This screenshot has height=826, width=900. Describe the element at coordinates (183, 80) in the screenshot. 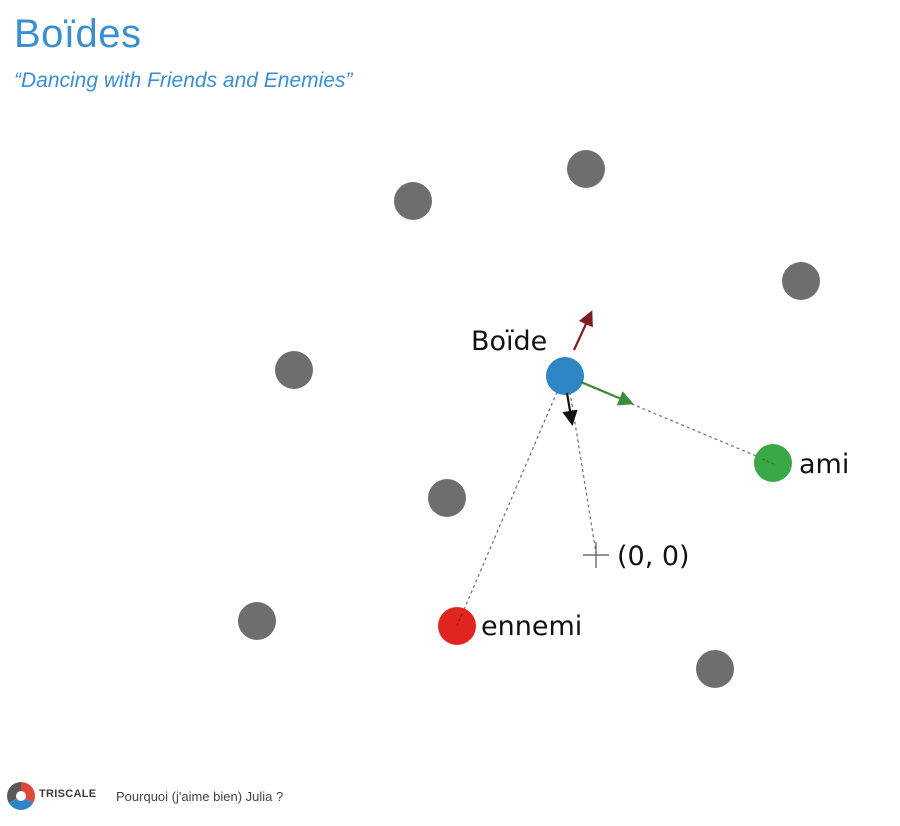

I see `slide-subtitle: “Dancing with Friends and Enemies”` at that location.